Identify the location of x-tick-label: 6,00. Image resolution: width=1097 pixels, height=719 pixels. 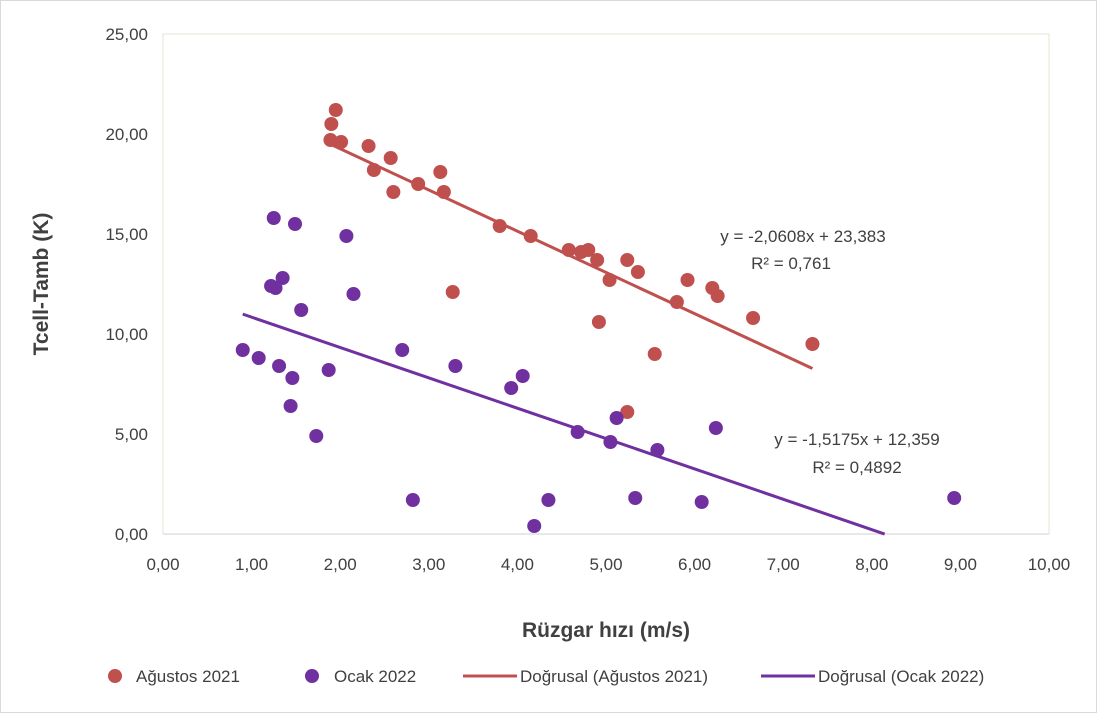
(694, 564).